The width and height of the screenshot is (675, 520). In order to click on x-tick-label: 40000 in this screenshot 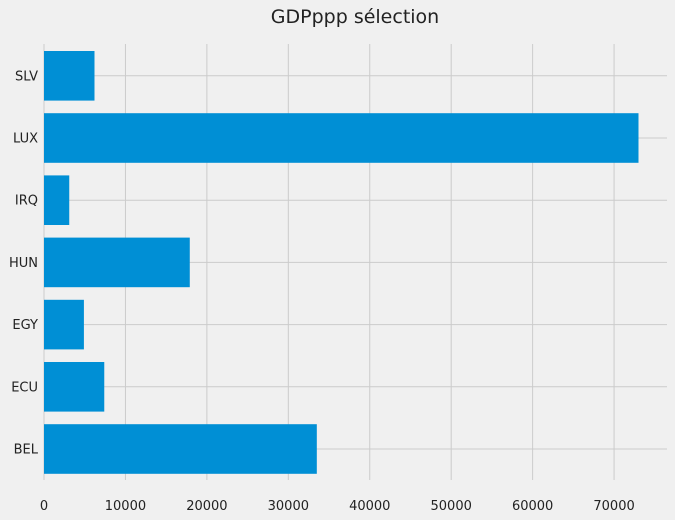, I will do `click(369, 506)`.